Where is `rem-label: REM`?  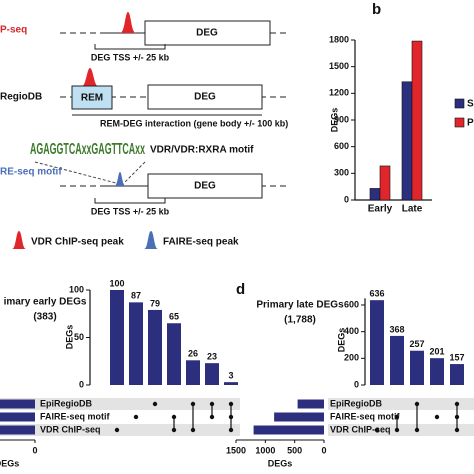 rem-label: REM is located at coordinates (92, 98).